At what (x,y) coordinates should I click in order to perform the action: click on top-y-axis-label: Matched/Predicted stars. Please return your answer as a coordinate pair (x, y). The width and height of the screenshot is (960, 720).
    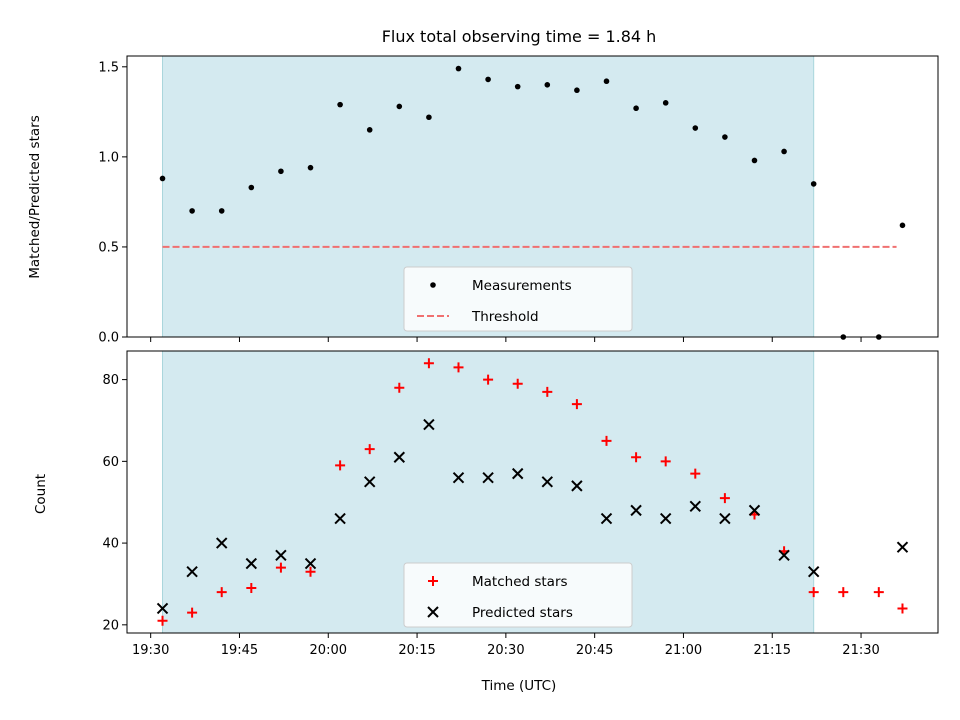
    Looking at the image, I should click on (35, 196).